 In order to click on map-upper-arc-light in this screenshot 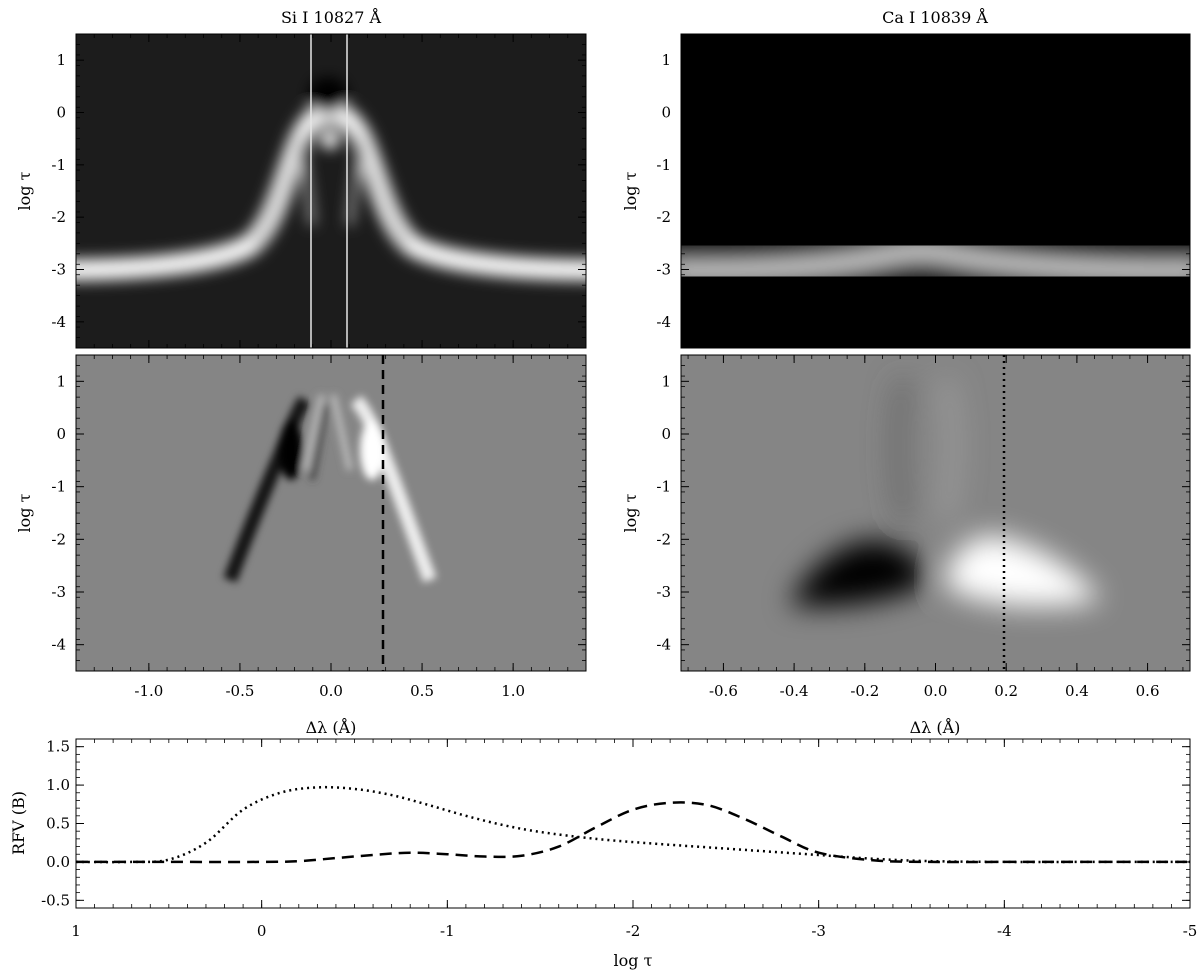, I will do `click(949, 449)`.